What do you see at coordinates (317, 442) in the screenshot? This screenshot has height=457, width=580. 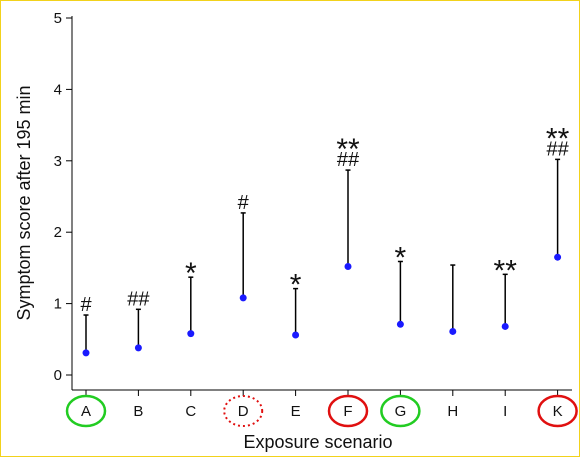 I see `x-axis-title: Exposure scenario` at bounding box center [317, 442].